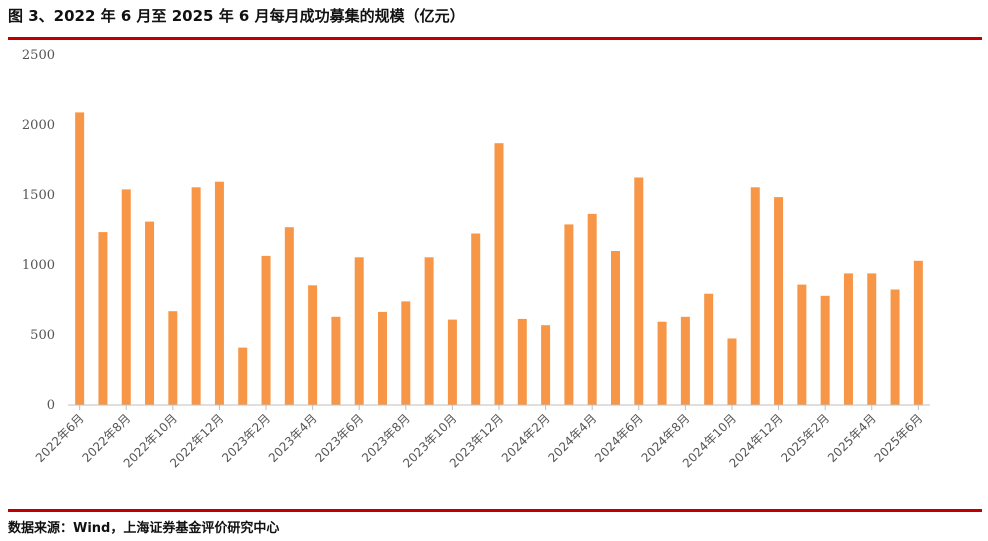 The width and height of the screenshot is (988, 541). What do you see at coordinates (852, 438) in the screenshot?
I see `x-tick-label: 2025年4月` at bounding box center [852, 438].